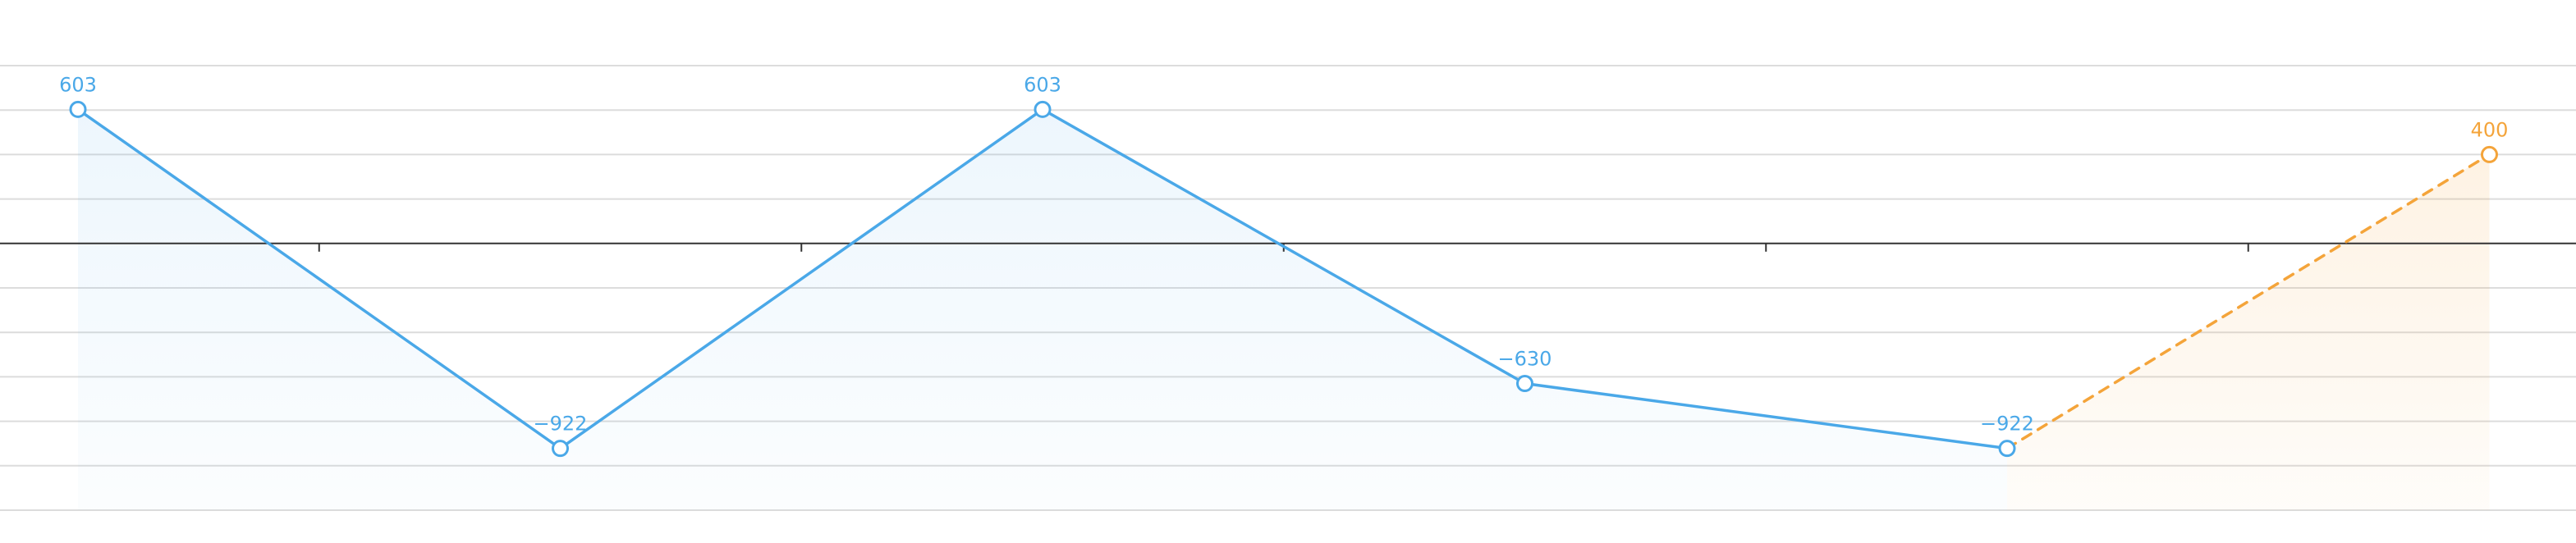  I want to click on data-label: 400, so click(2490, 129).